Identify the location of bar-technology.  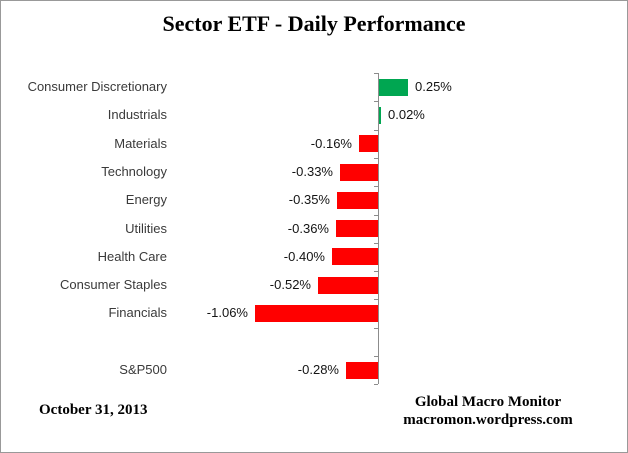
(359, 172).